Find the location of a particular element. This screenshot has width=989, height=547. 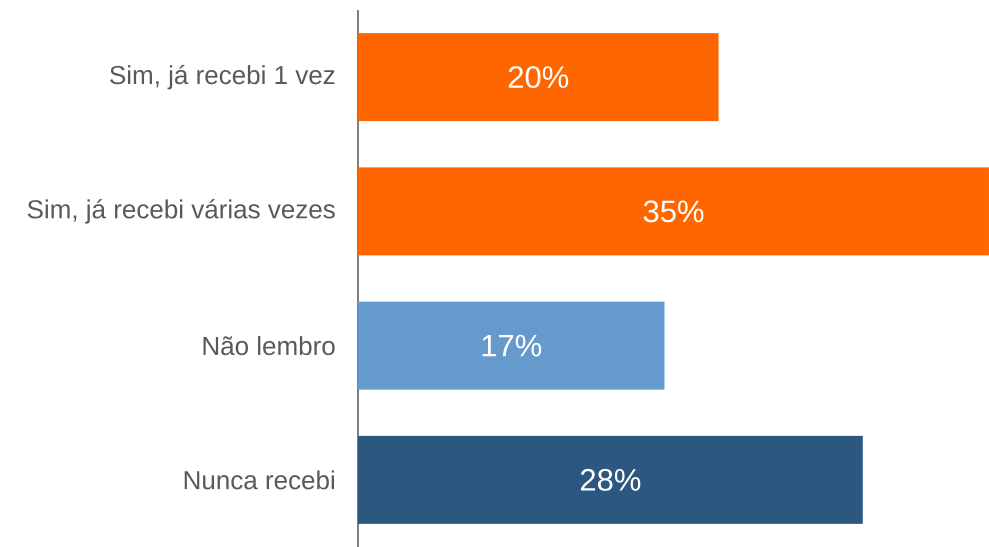

data-label: 35% is located at coordinates (674, 211).